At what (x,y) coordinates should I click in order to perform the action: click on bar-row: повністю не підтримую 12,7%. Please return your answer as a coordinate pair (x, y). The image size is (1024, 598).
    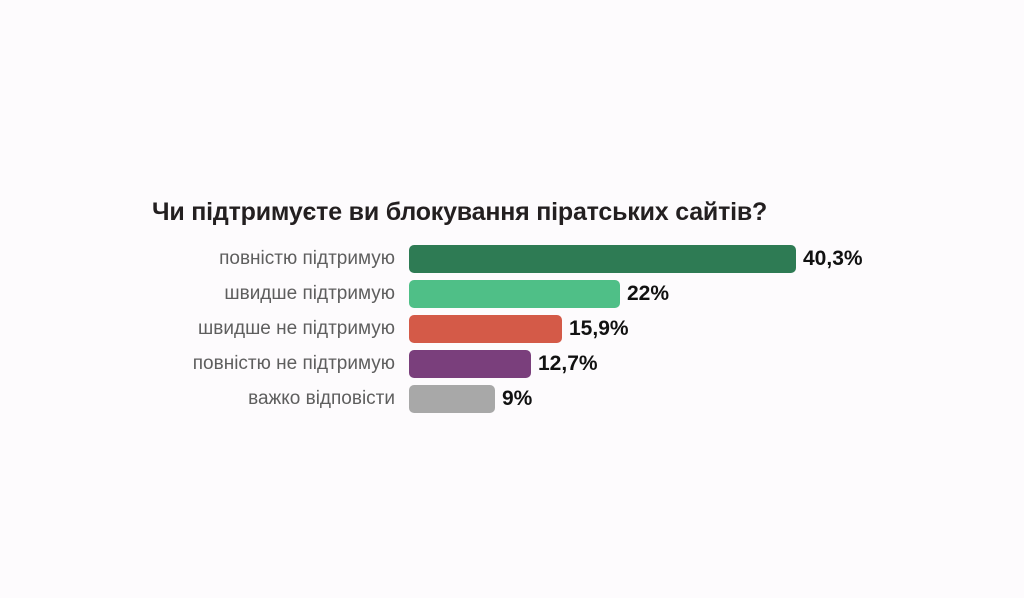
    Looking at the image, I should click on (512, 364).